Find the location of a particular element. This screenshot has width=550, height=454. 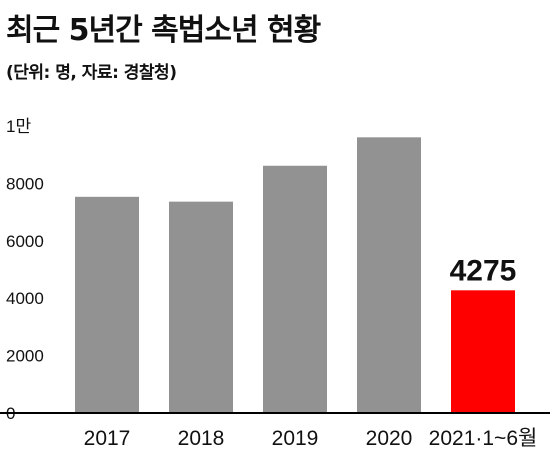

y-tick-label: 8000 is located at coordinates (25, 183).